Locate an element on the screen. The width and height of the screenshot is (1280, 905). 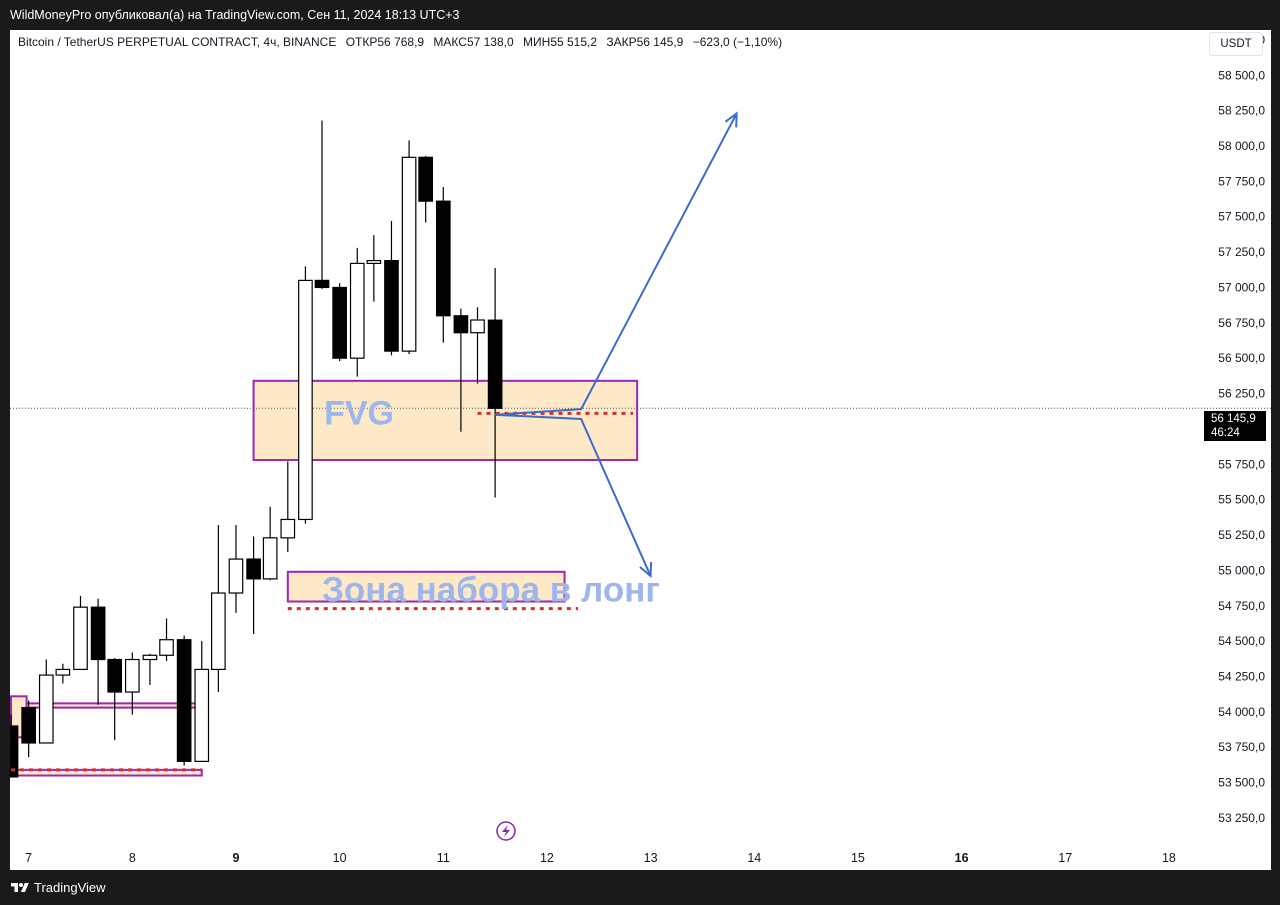
high-value: 57 138,0 is located at coordinates (490, 42).